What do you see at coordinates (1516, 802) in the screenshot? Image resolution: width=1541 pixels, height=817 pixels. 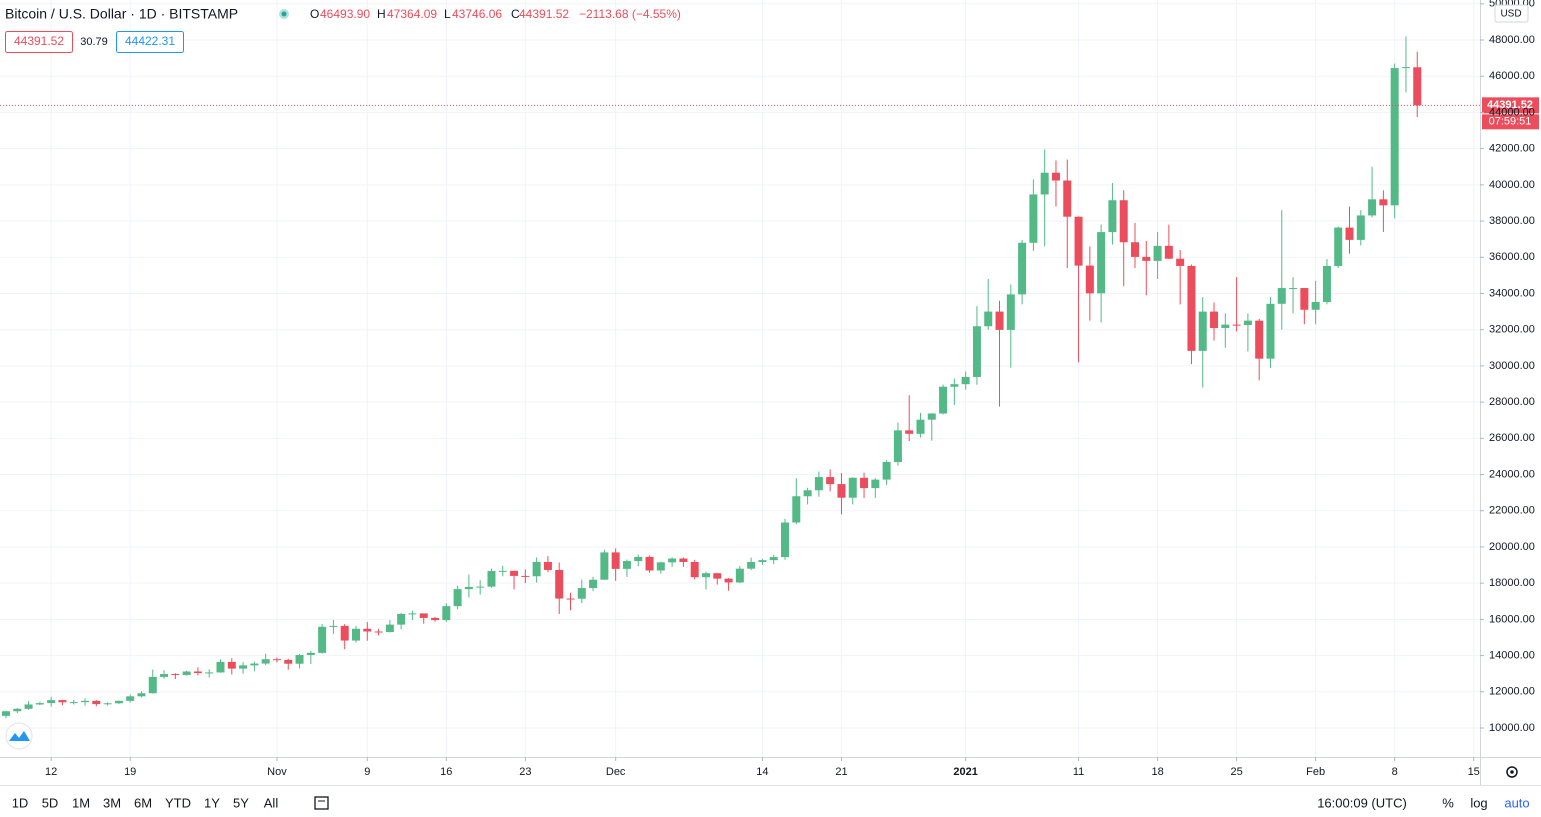 I see `auto-toggle: auto` at bounding box center [1516, 802].